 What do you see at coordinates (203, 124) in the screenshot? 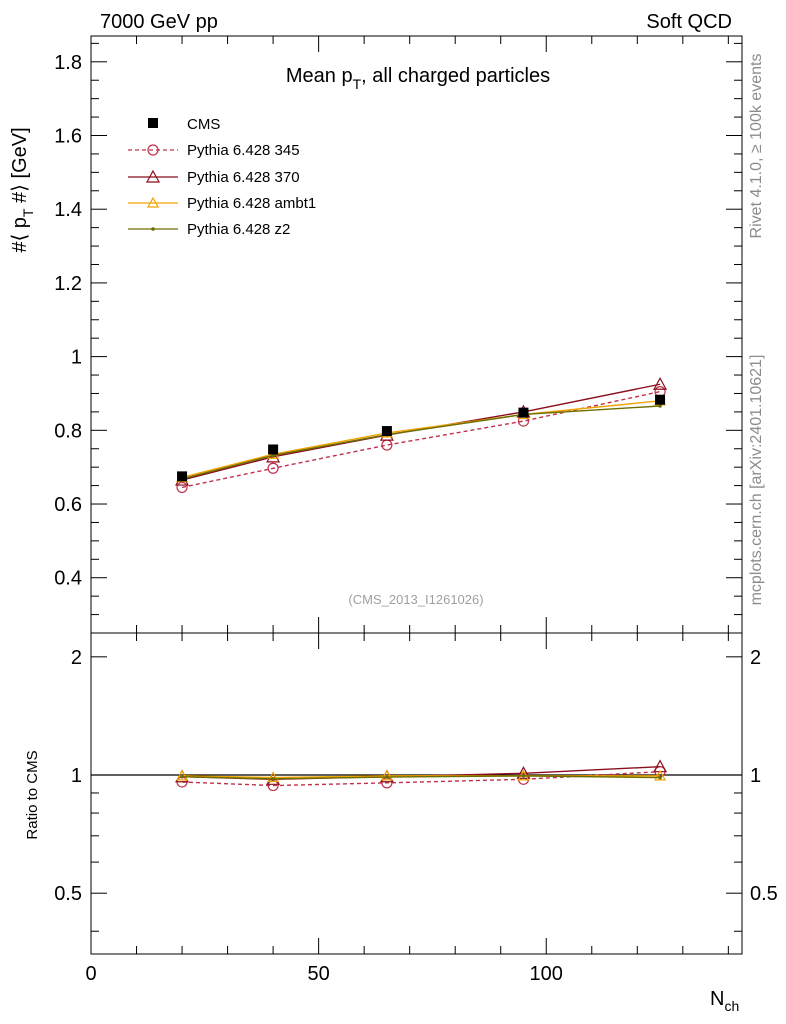
I see `legend-label-cms: CMS` at bounding box center [203, 124].